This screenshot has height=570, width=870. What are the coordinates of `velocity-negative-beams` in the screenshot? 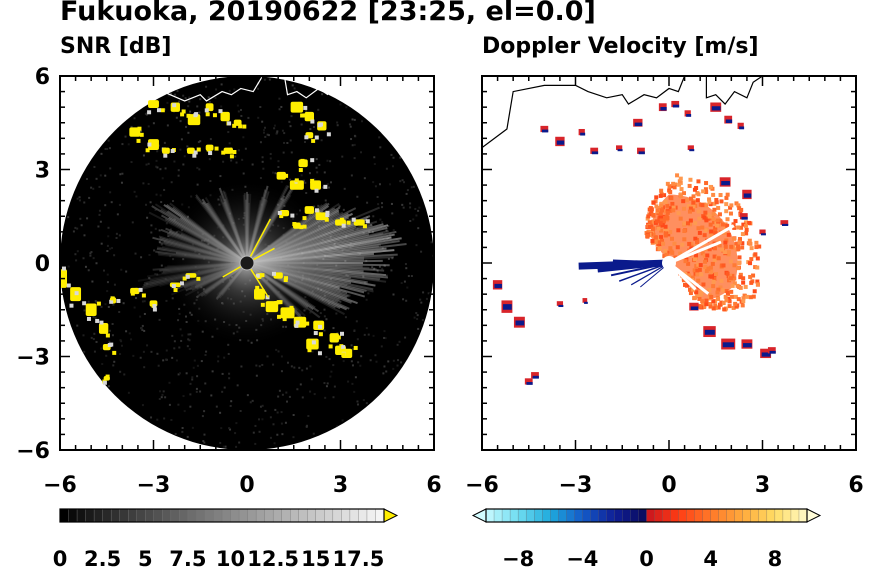 It's located at (624, 273).